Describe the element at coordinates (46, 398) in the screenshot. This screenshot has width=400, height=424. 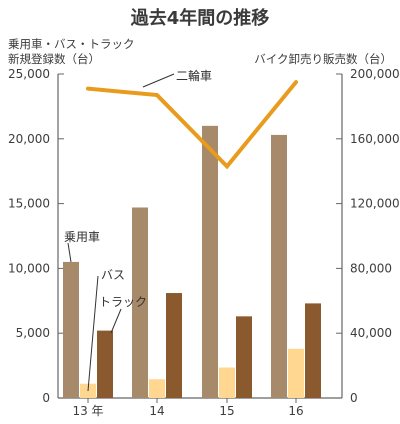
I see `left-axis-tick-label-0: 0` at that location.